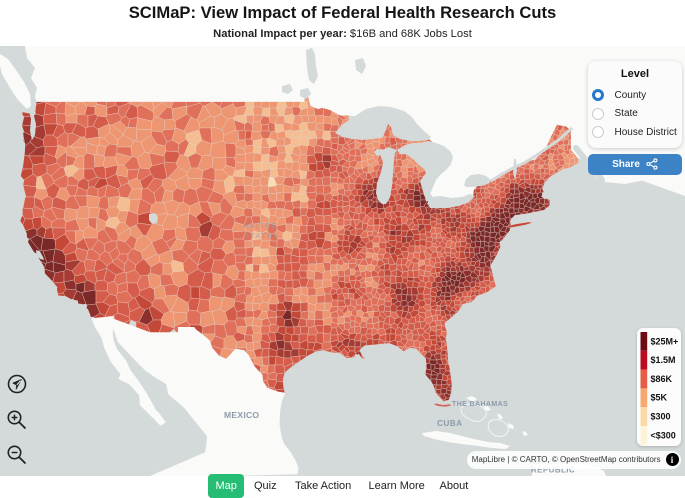  I want to click on svg-text: $5K, so click(659, 397).